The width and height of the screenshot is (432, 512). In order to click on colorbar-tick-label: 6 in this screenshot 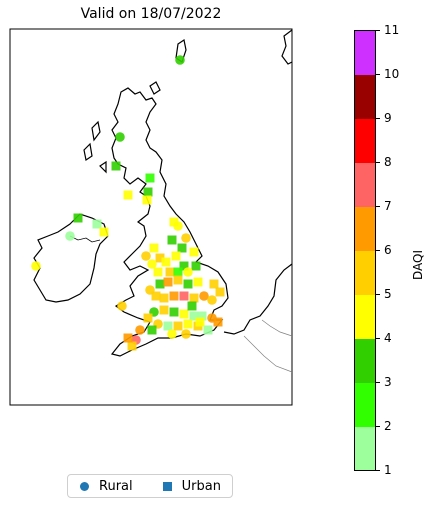, I will do `click(388, 250)`.